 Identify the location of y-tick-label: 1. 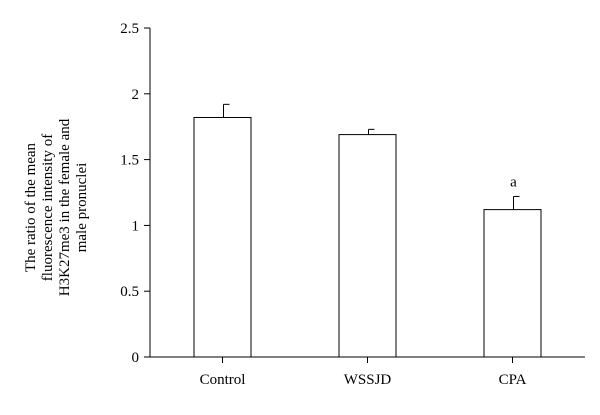
(136, 226).